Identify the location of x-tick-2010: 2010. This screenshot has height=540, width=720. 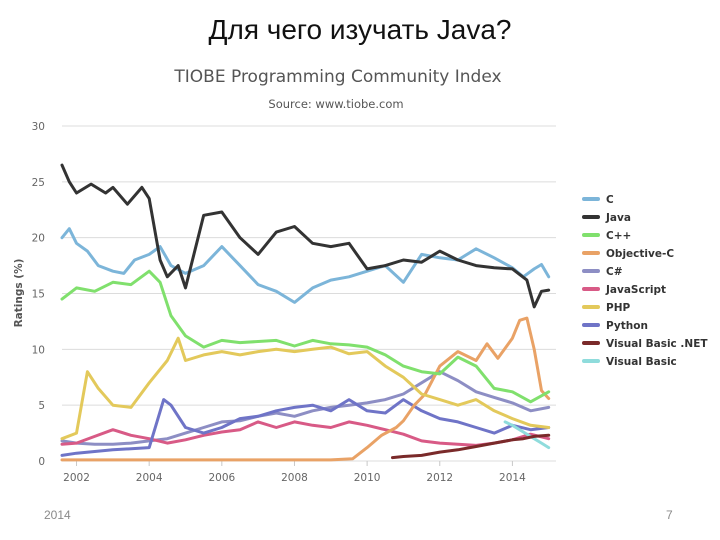
(367, 478).